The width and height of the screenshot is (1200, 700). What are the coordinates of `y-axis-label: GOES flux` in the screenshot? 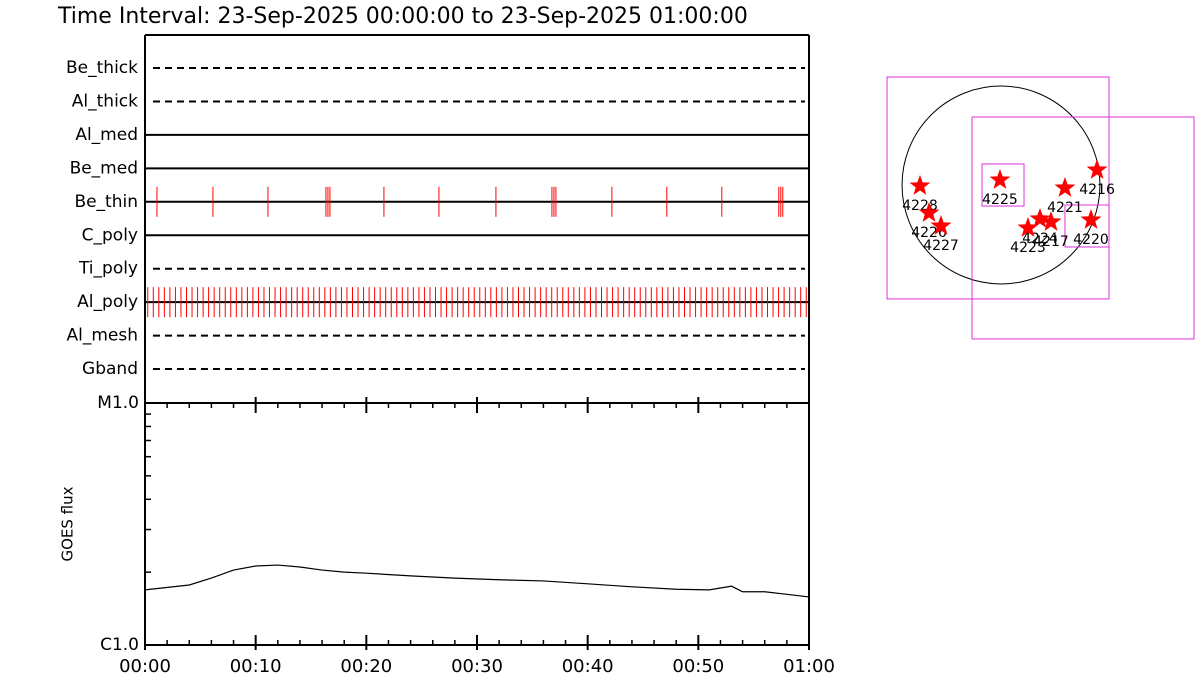 It's located at (68, 523).